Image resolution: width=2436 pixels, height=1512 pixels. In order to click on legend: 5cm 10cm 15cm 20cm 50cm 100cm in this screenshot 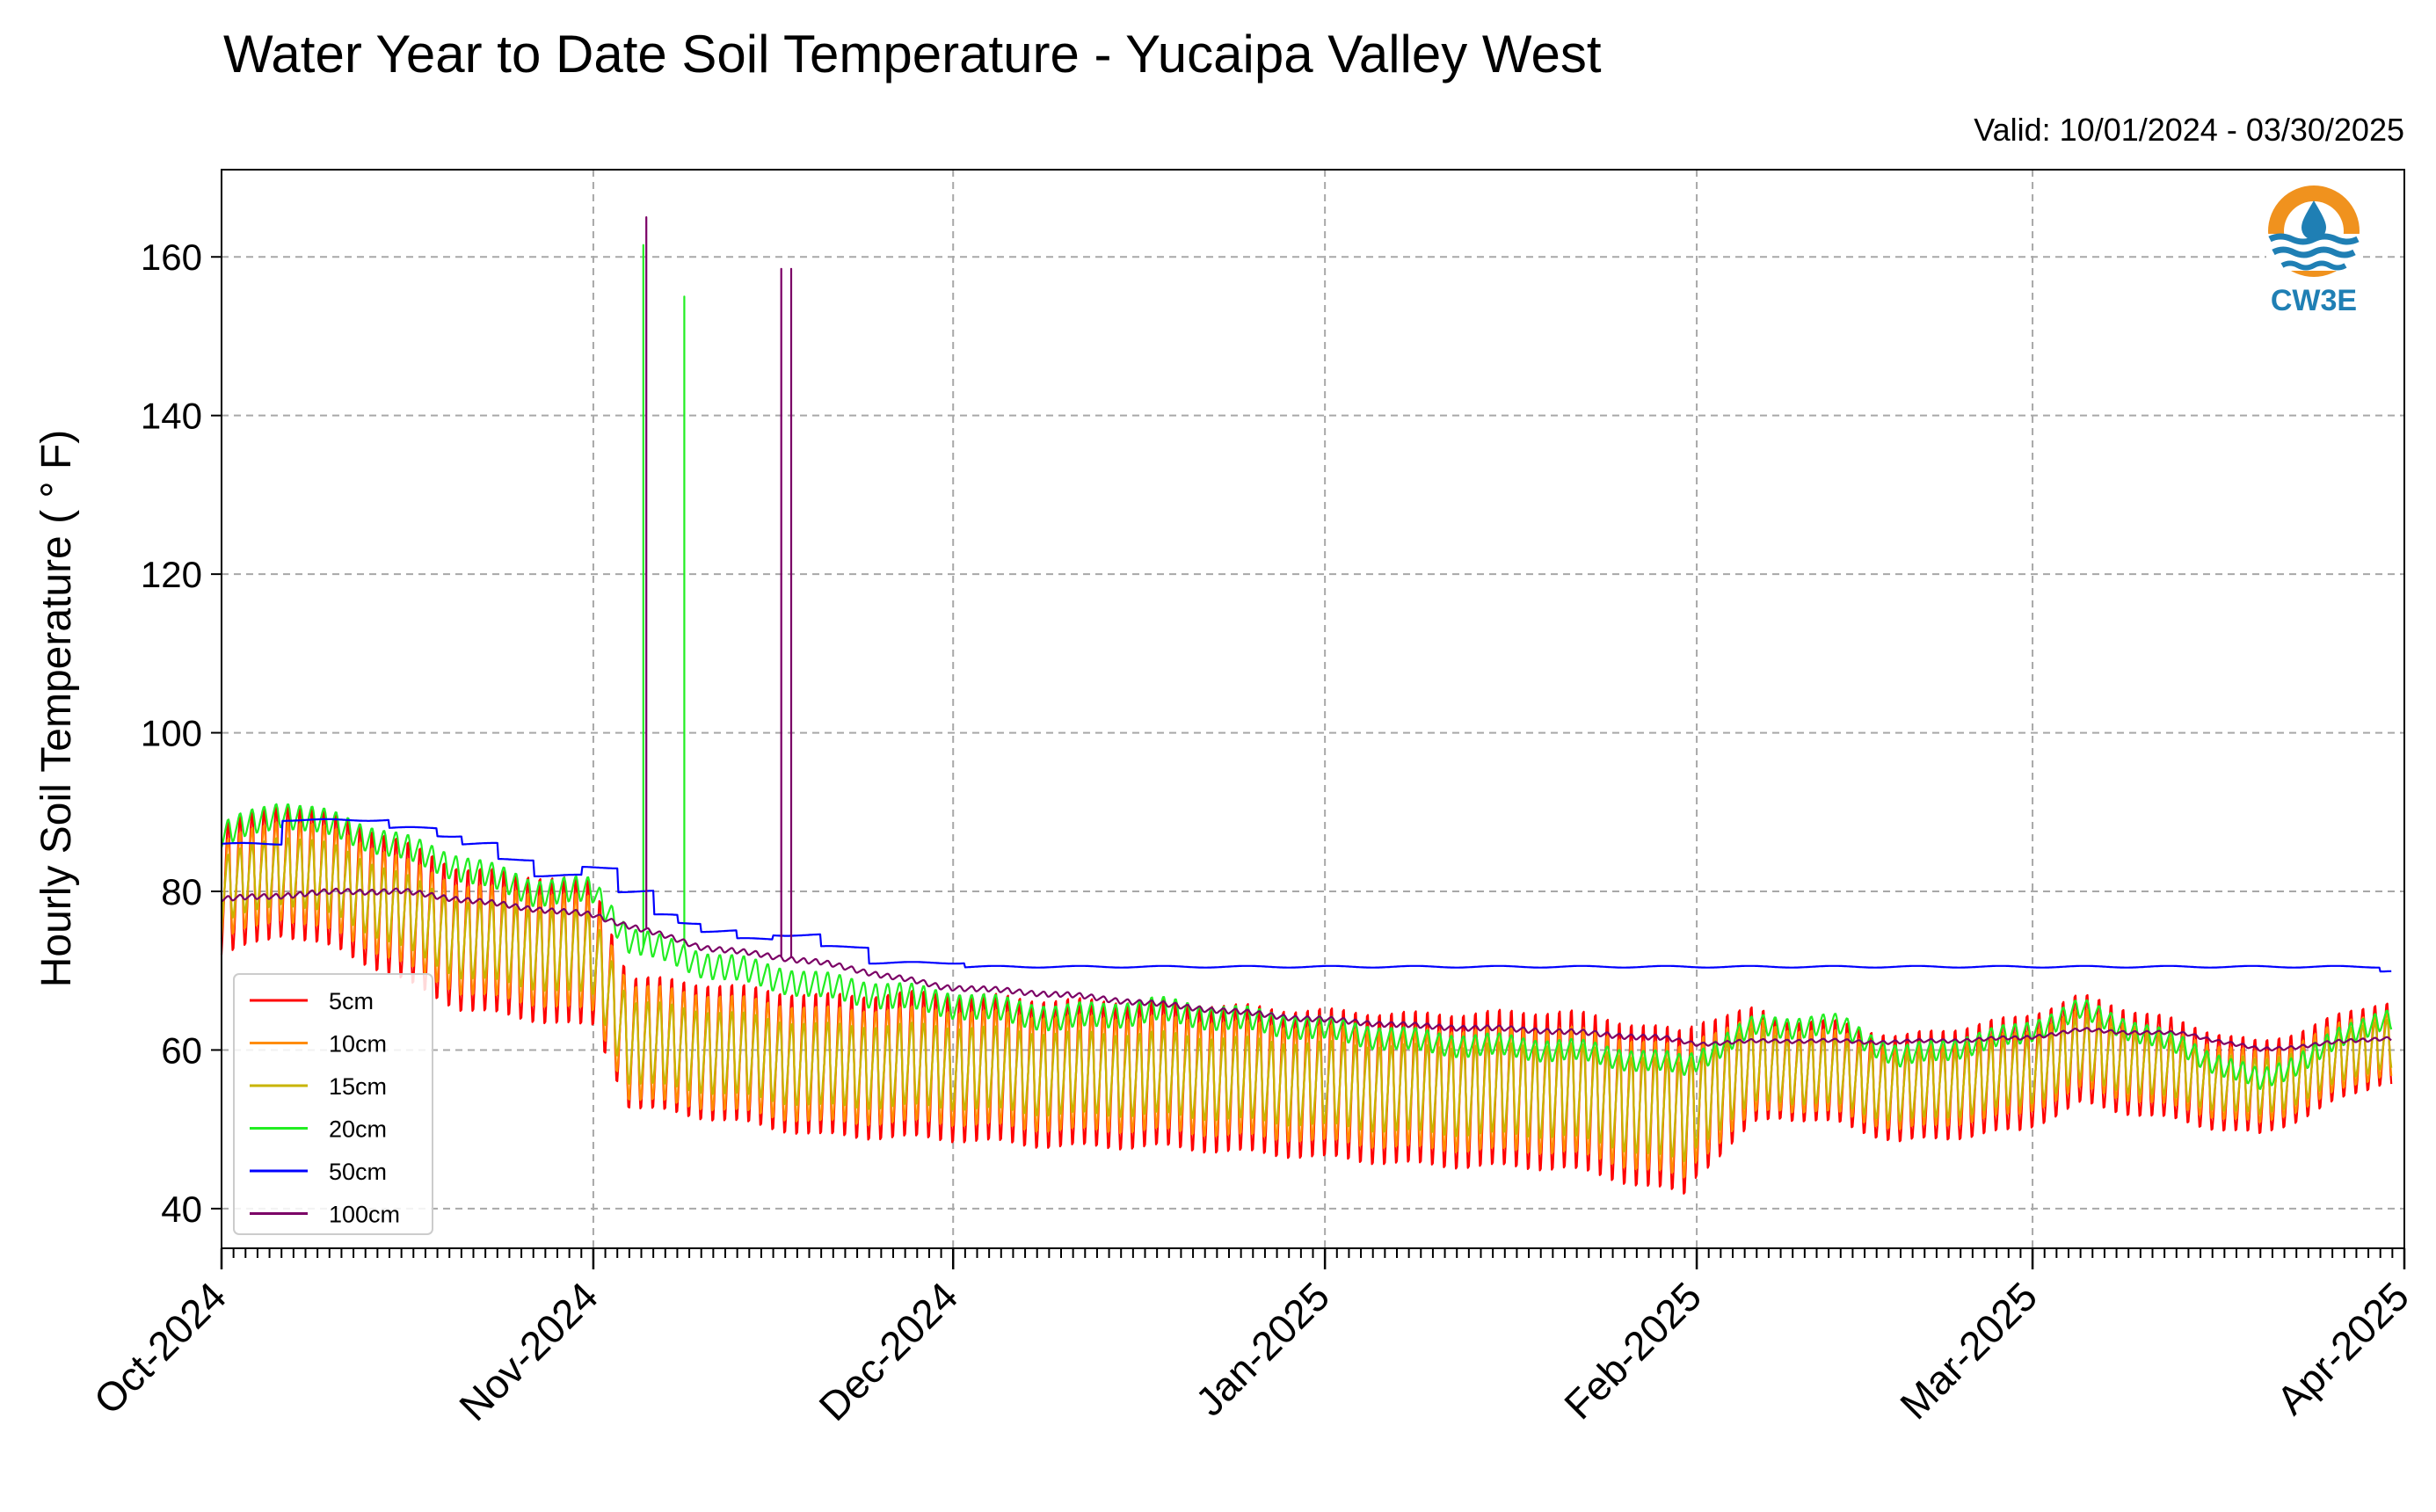, I will do `click(333, 1104)`.